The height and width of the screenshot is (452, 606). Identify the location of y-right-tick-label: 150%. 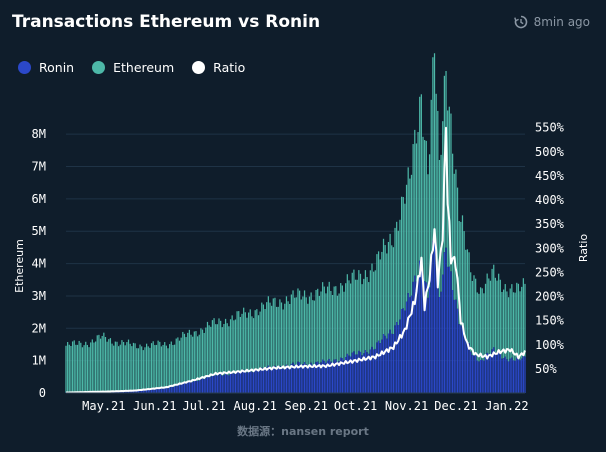
(550, 321).